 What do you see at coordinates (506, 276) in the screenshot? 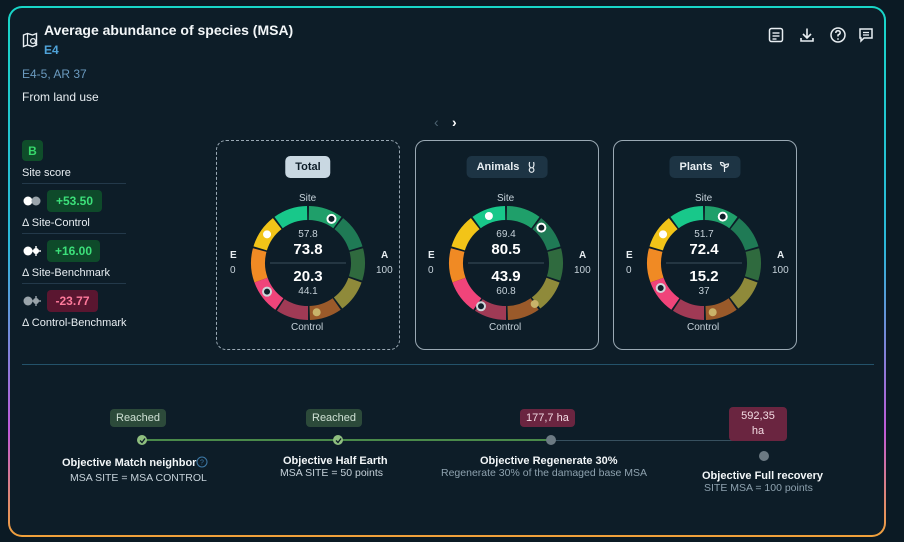
I see `control-msa-value: 43.9` at bounding box center [506, 276].